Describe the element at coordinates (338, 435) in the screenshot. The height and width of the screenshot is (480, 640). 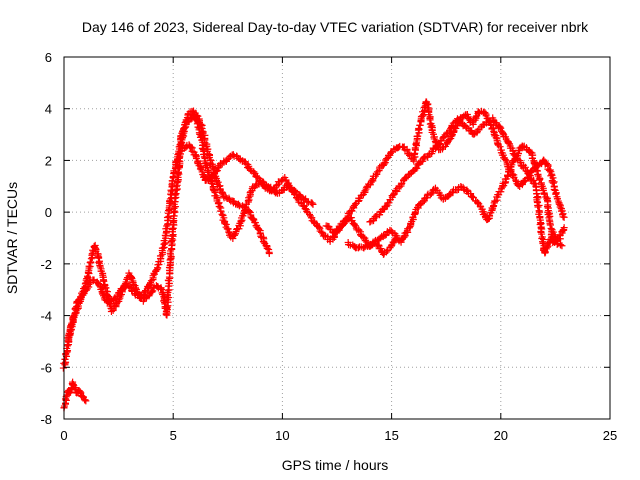
I see `x-tick-labels: 0 5 10 15 20 25` at that location.